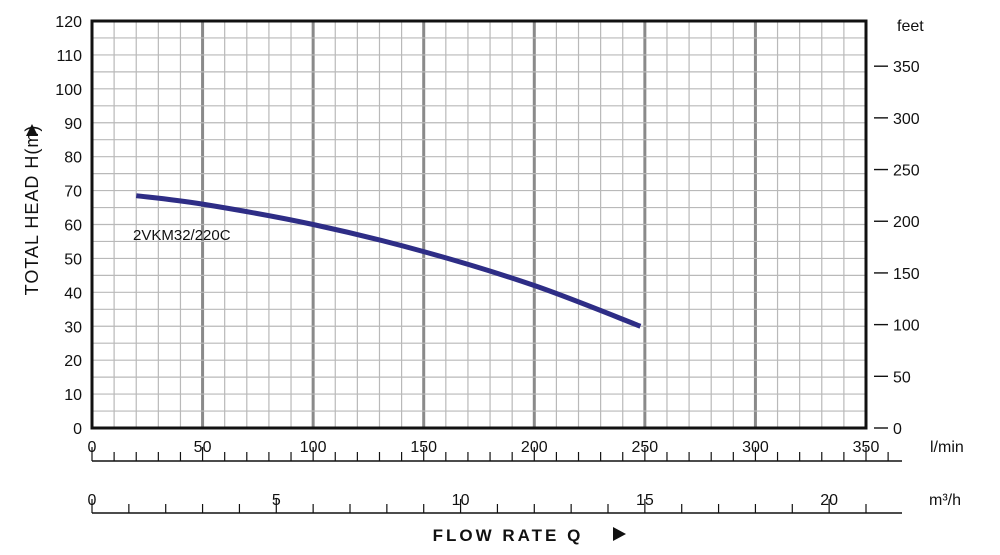  What do you see at coordinates (73, 226) in the screenshot?
I see `y-tick-label-m: 60` at bounding box center [73, 226].